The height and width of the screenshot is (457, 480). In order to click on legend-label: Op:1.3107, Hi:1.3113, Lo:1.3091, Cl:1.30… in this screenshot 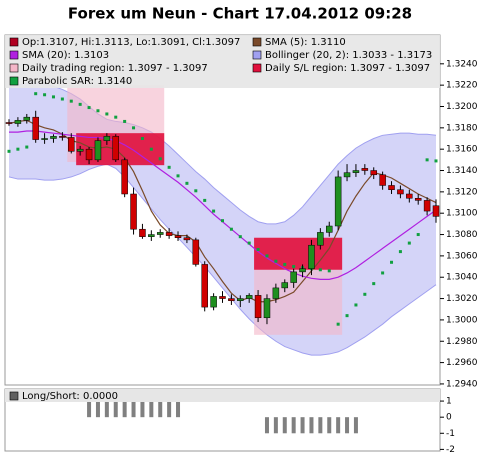, I will do `click(131, 42)`.